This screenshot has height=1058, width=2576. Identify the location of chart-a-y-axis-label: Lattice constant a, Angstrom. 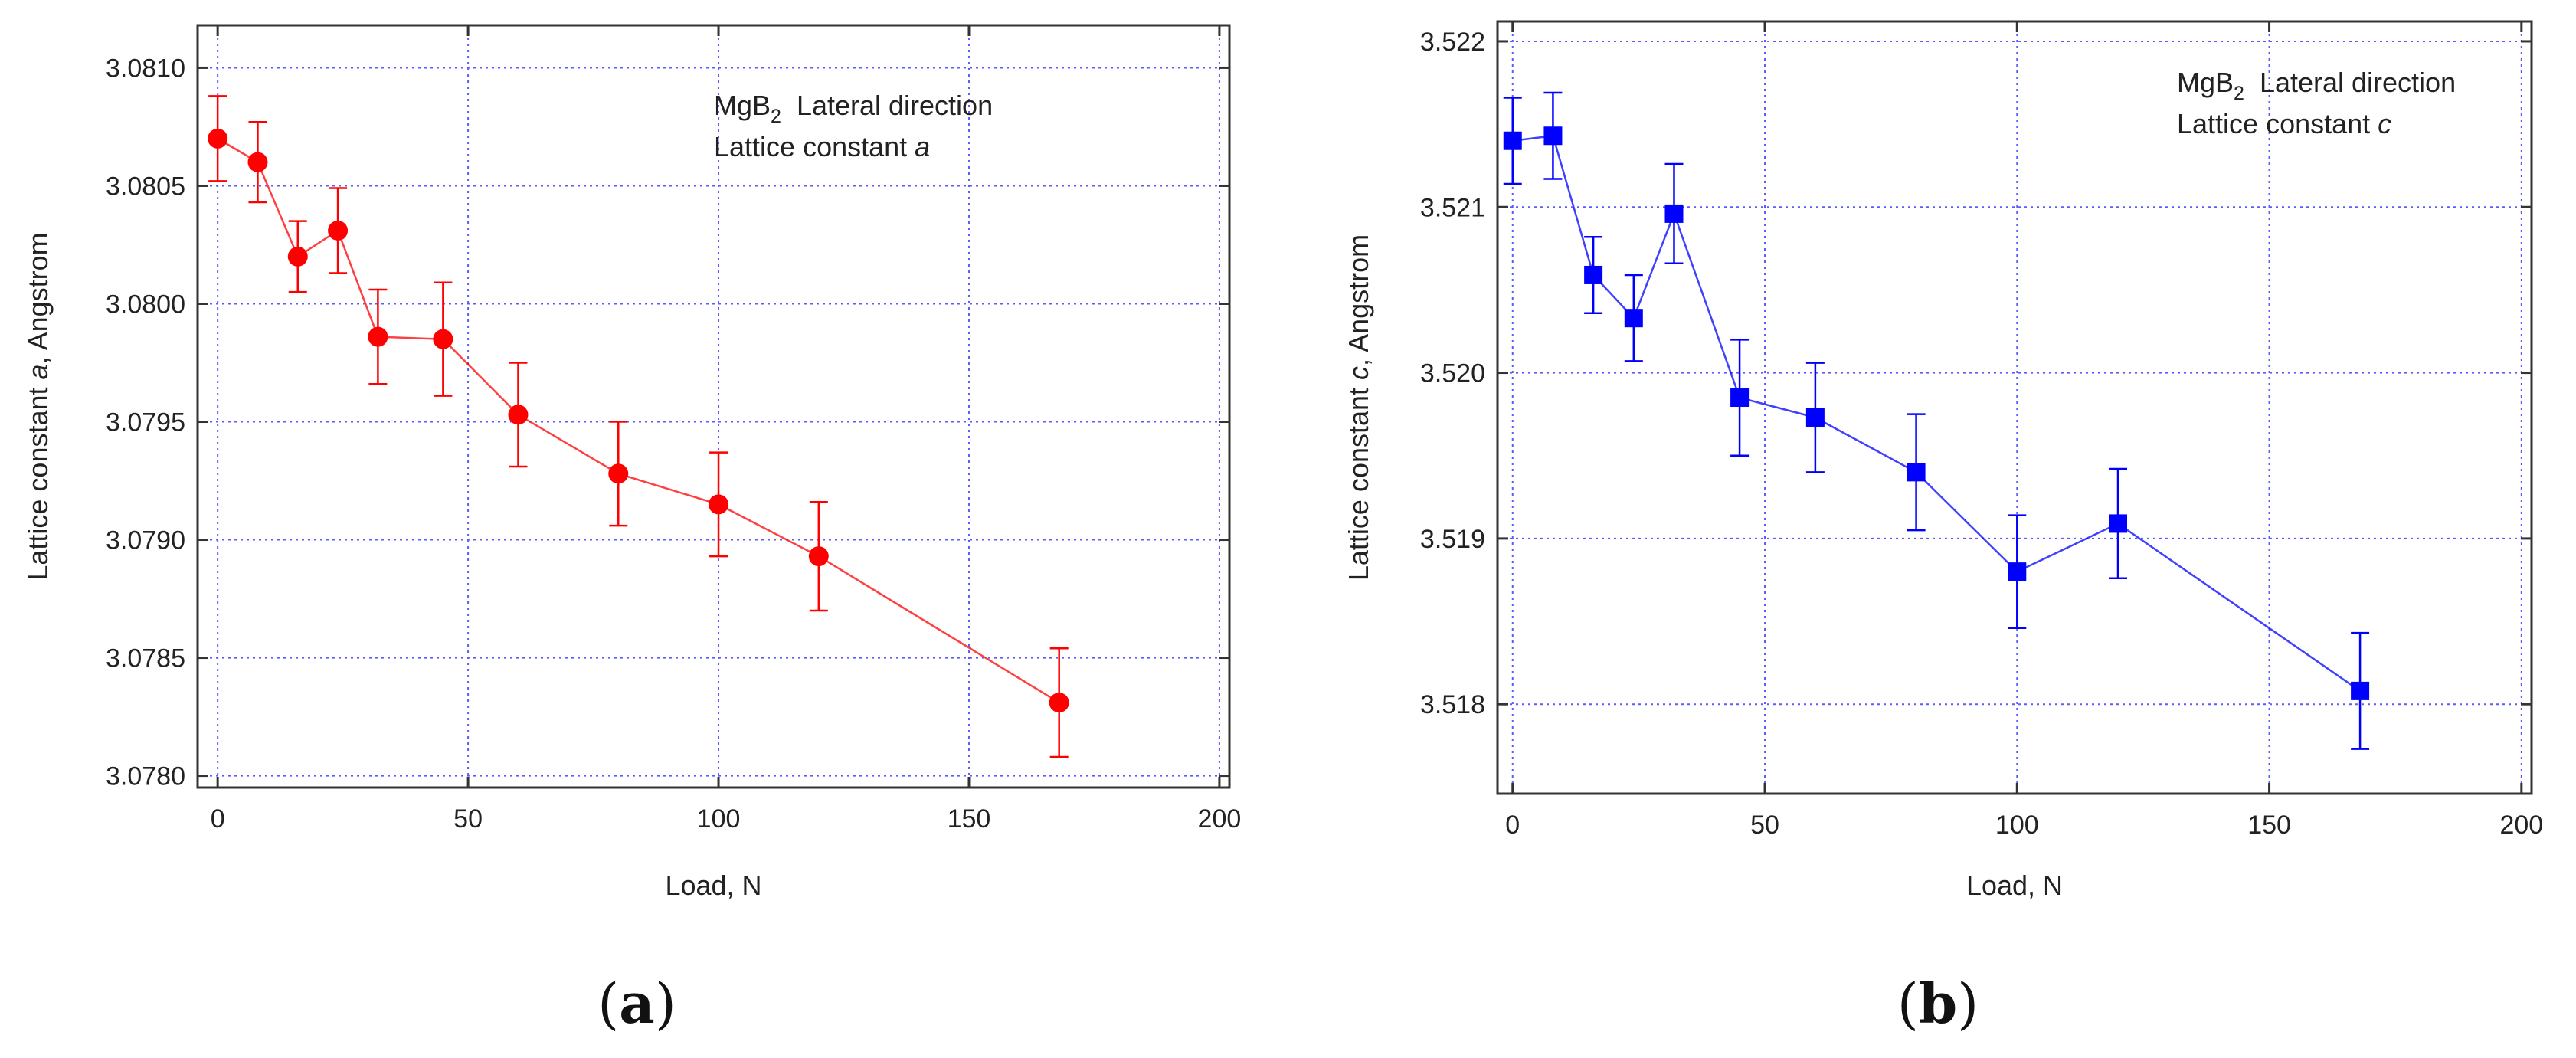
(38, 406).